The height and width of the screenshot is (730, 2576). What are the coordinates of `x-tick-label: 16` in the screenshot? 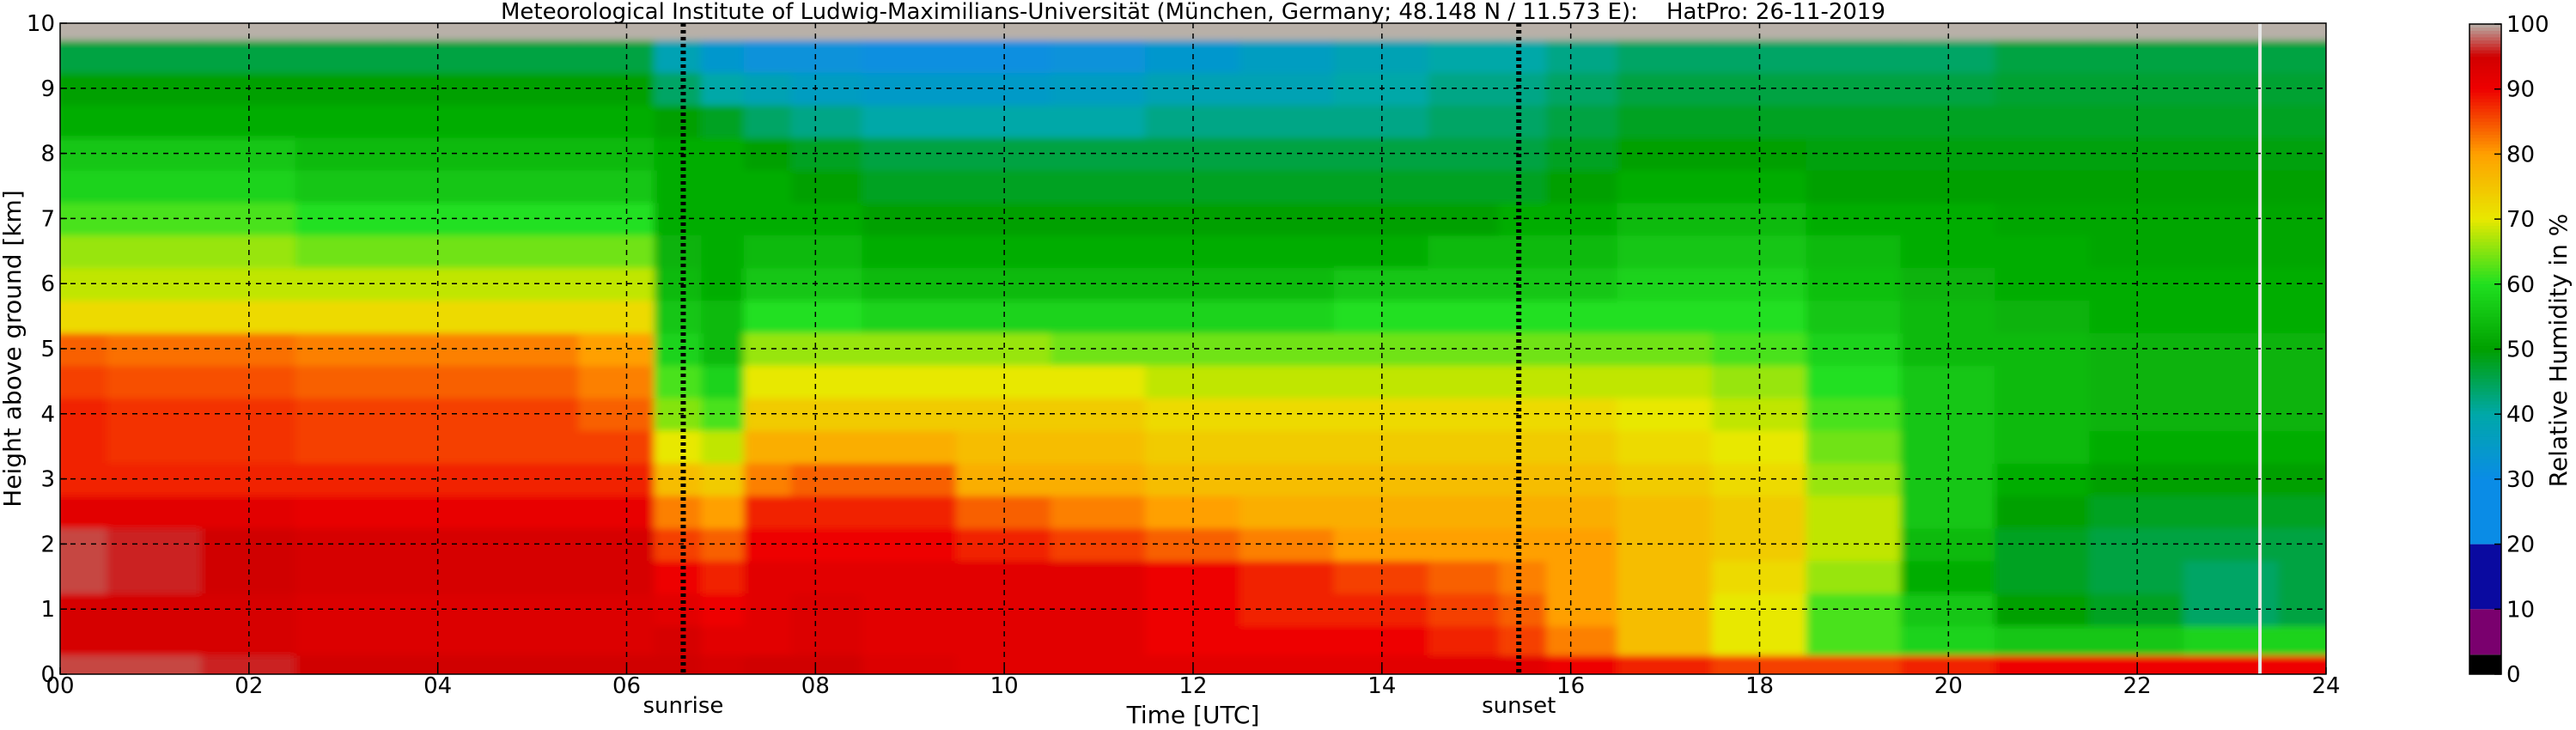 It's located at (1570, 686).